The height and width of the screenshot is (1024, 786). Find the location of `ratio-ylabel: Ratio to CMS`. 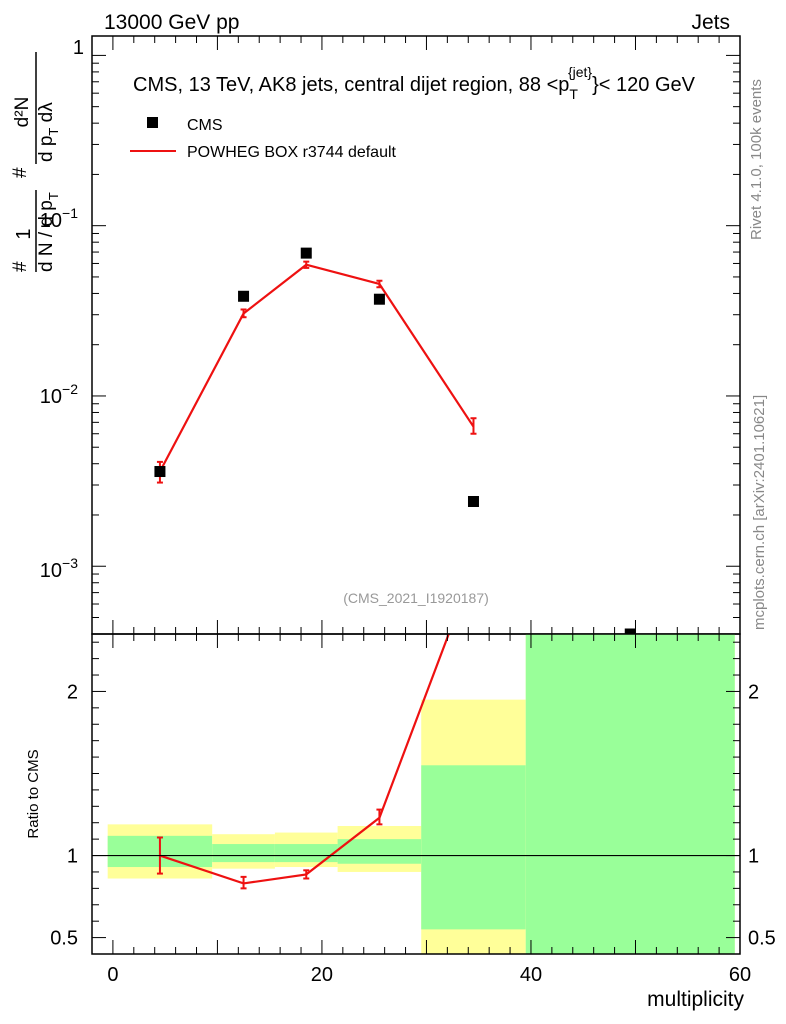

ratio-ylabel: Ratio to CMS is located at coordinates (33, 793).